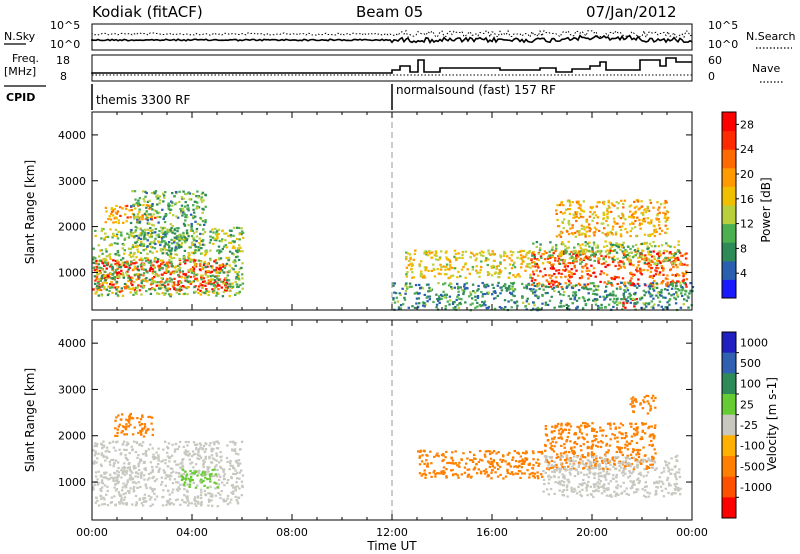 This screenshot has height=554, width=800. I want to click on noise-search-line, so click(392, 34).